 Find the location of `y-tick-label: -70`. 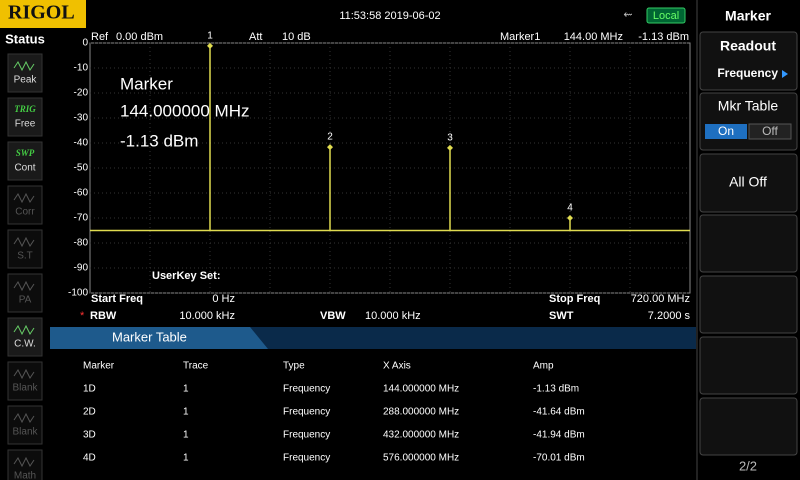

y-tick-label: -70 is located at coordinates (81, 218).